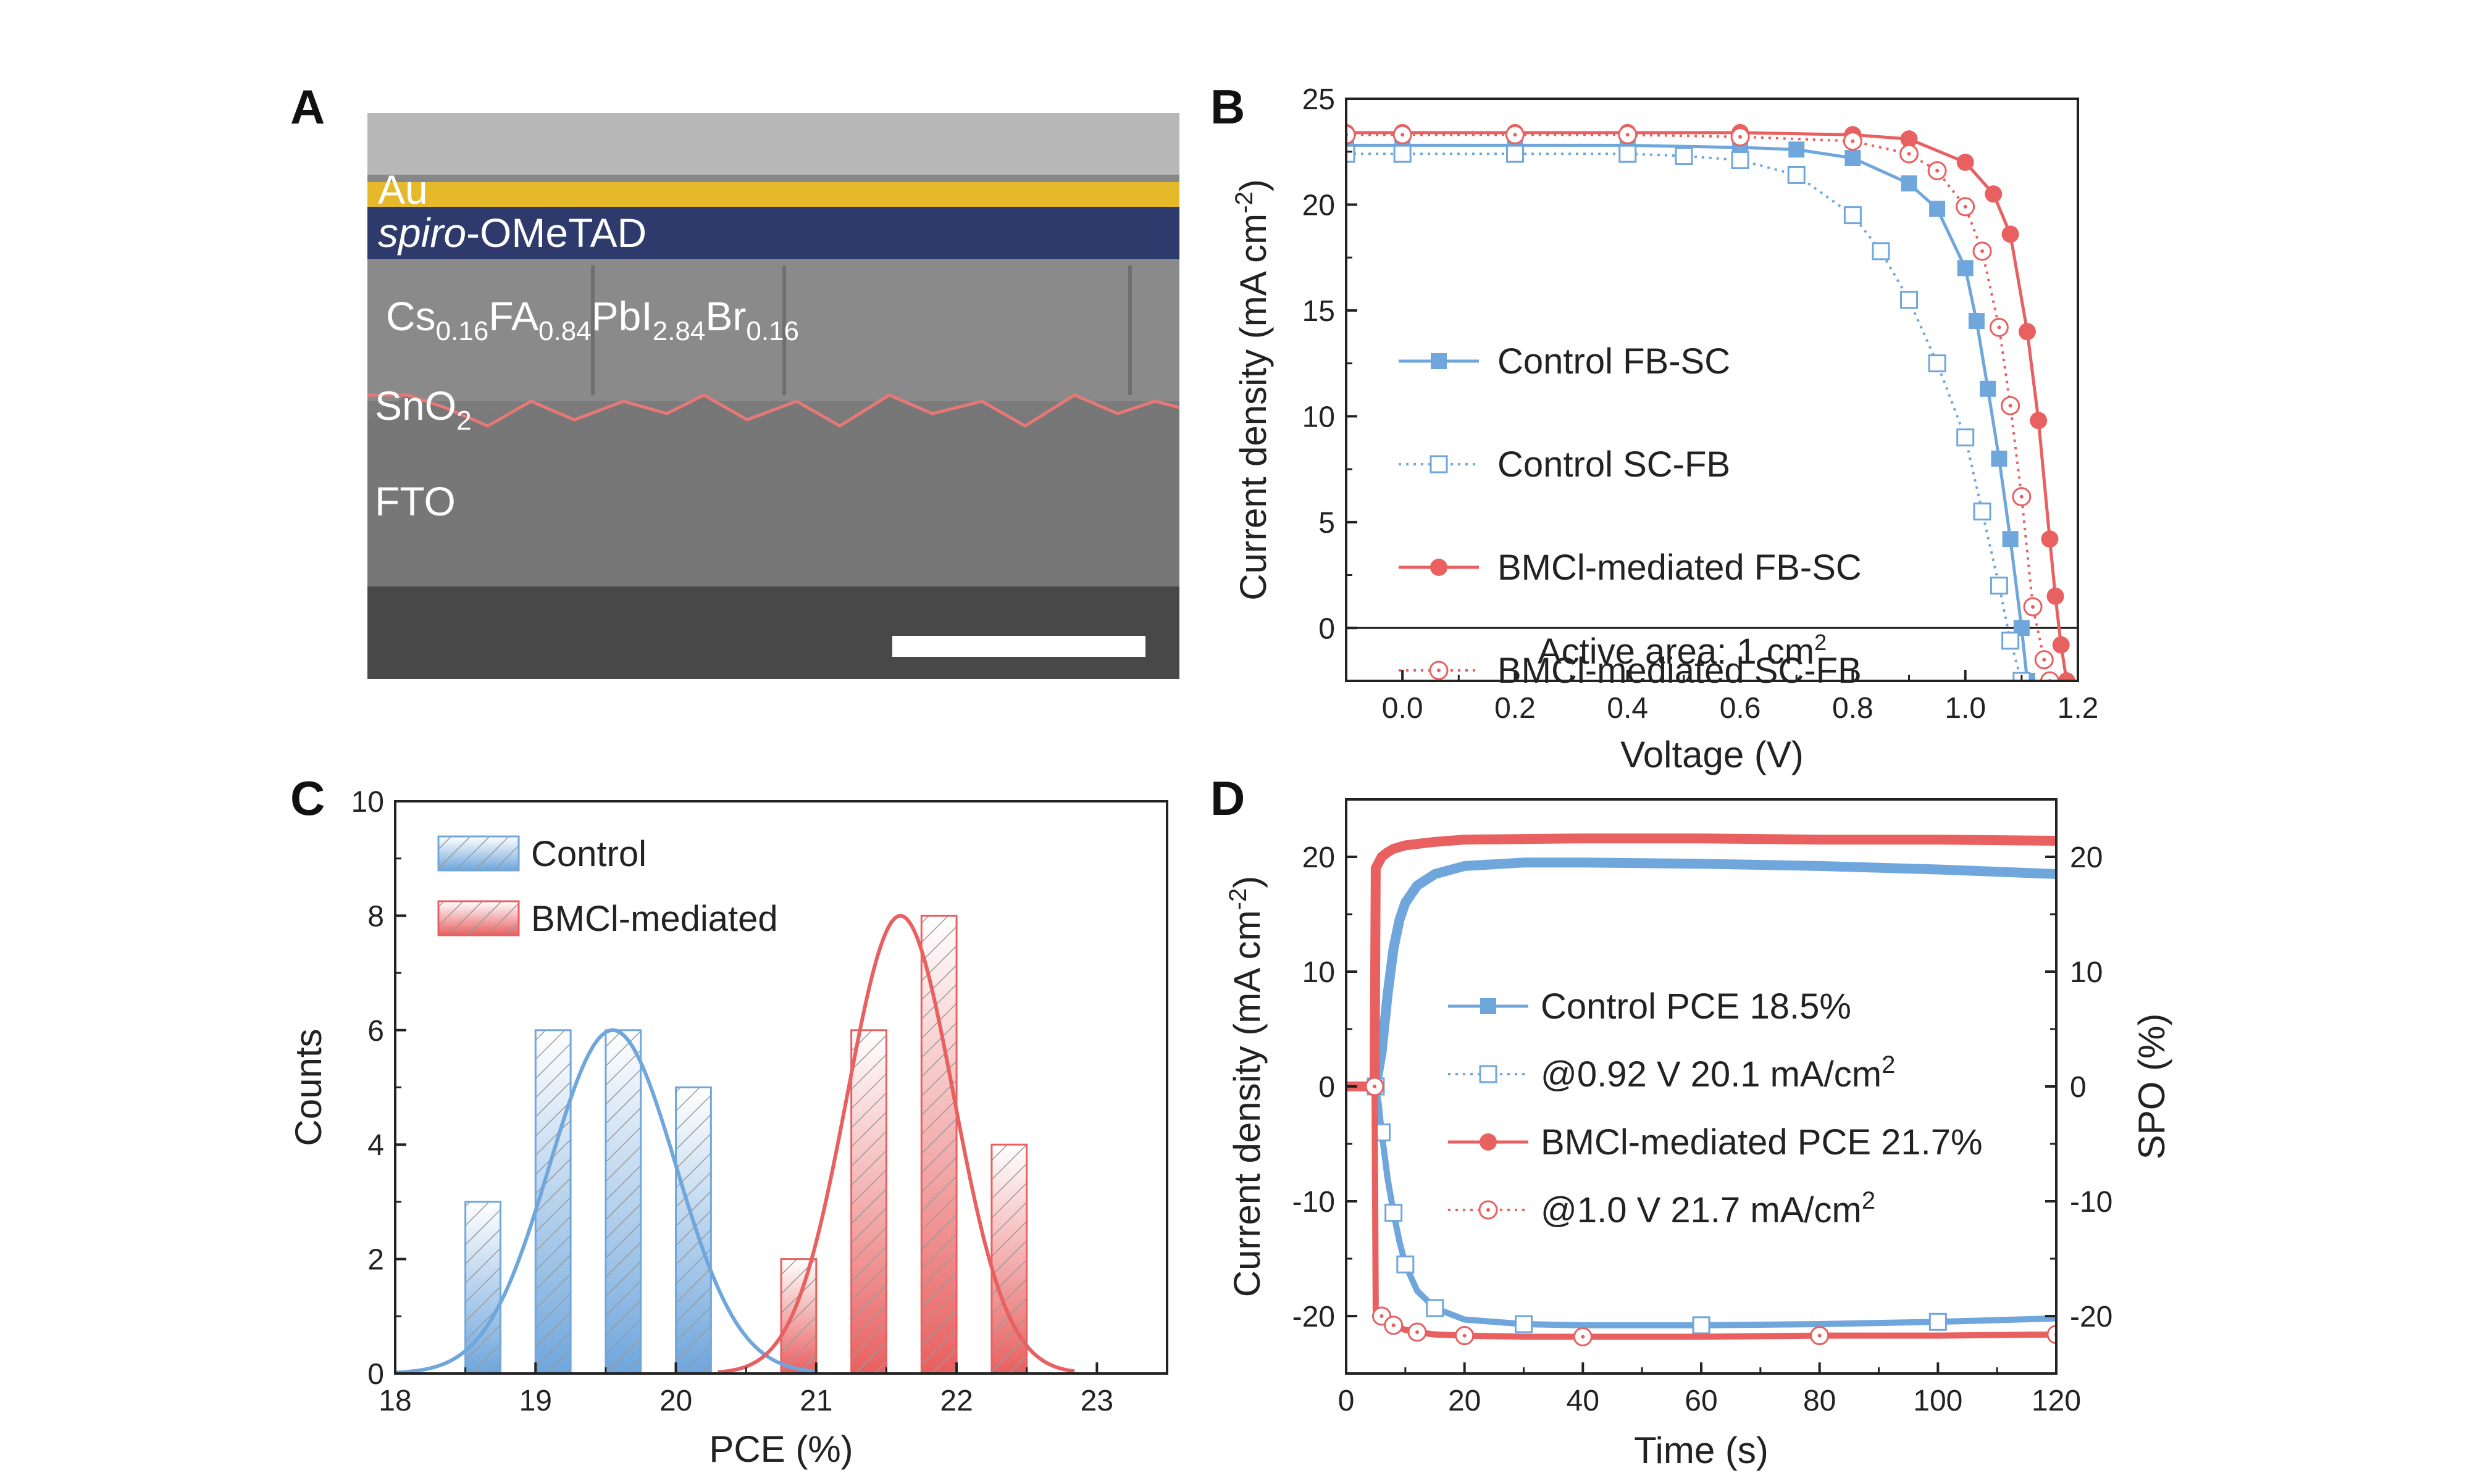 The height and width of the screenshot is (1484, 2470). What do you see at coordinates (773, 144) in the screenshot?
I see `sem-top-surface` at bounding box center [773, 144].